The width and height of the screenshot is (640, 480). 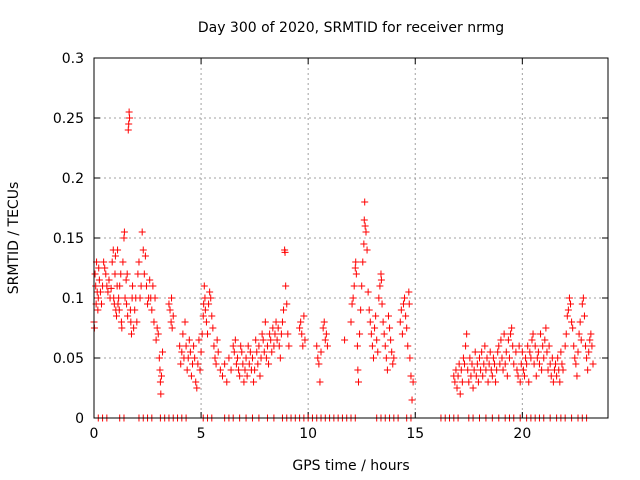 I want to click on y-tick-label: 0.25, so click(x=68, y=119).